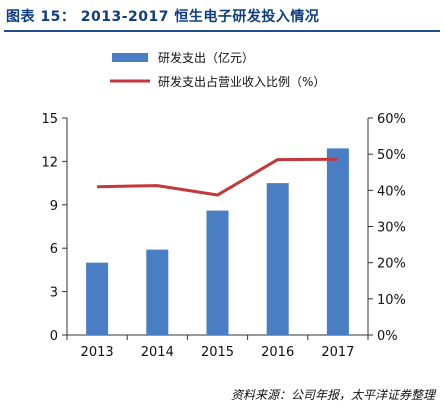 This screenshot has width=445, height=407. Describe the element at coordinates (54, 249) in the screenshot. I see `left-tick-label: 6` at that location.